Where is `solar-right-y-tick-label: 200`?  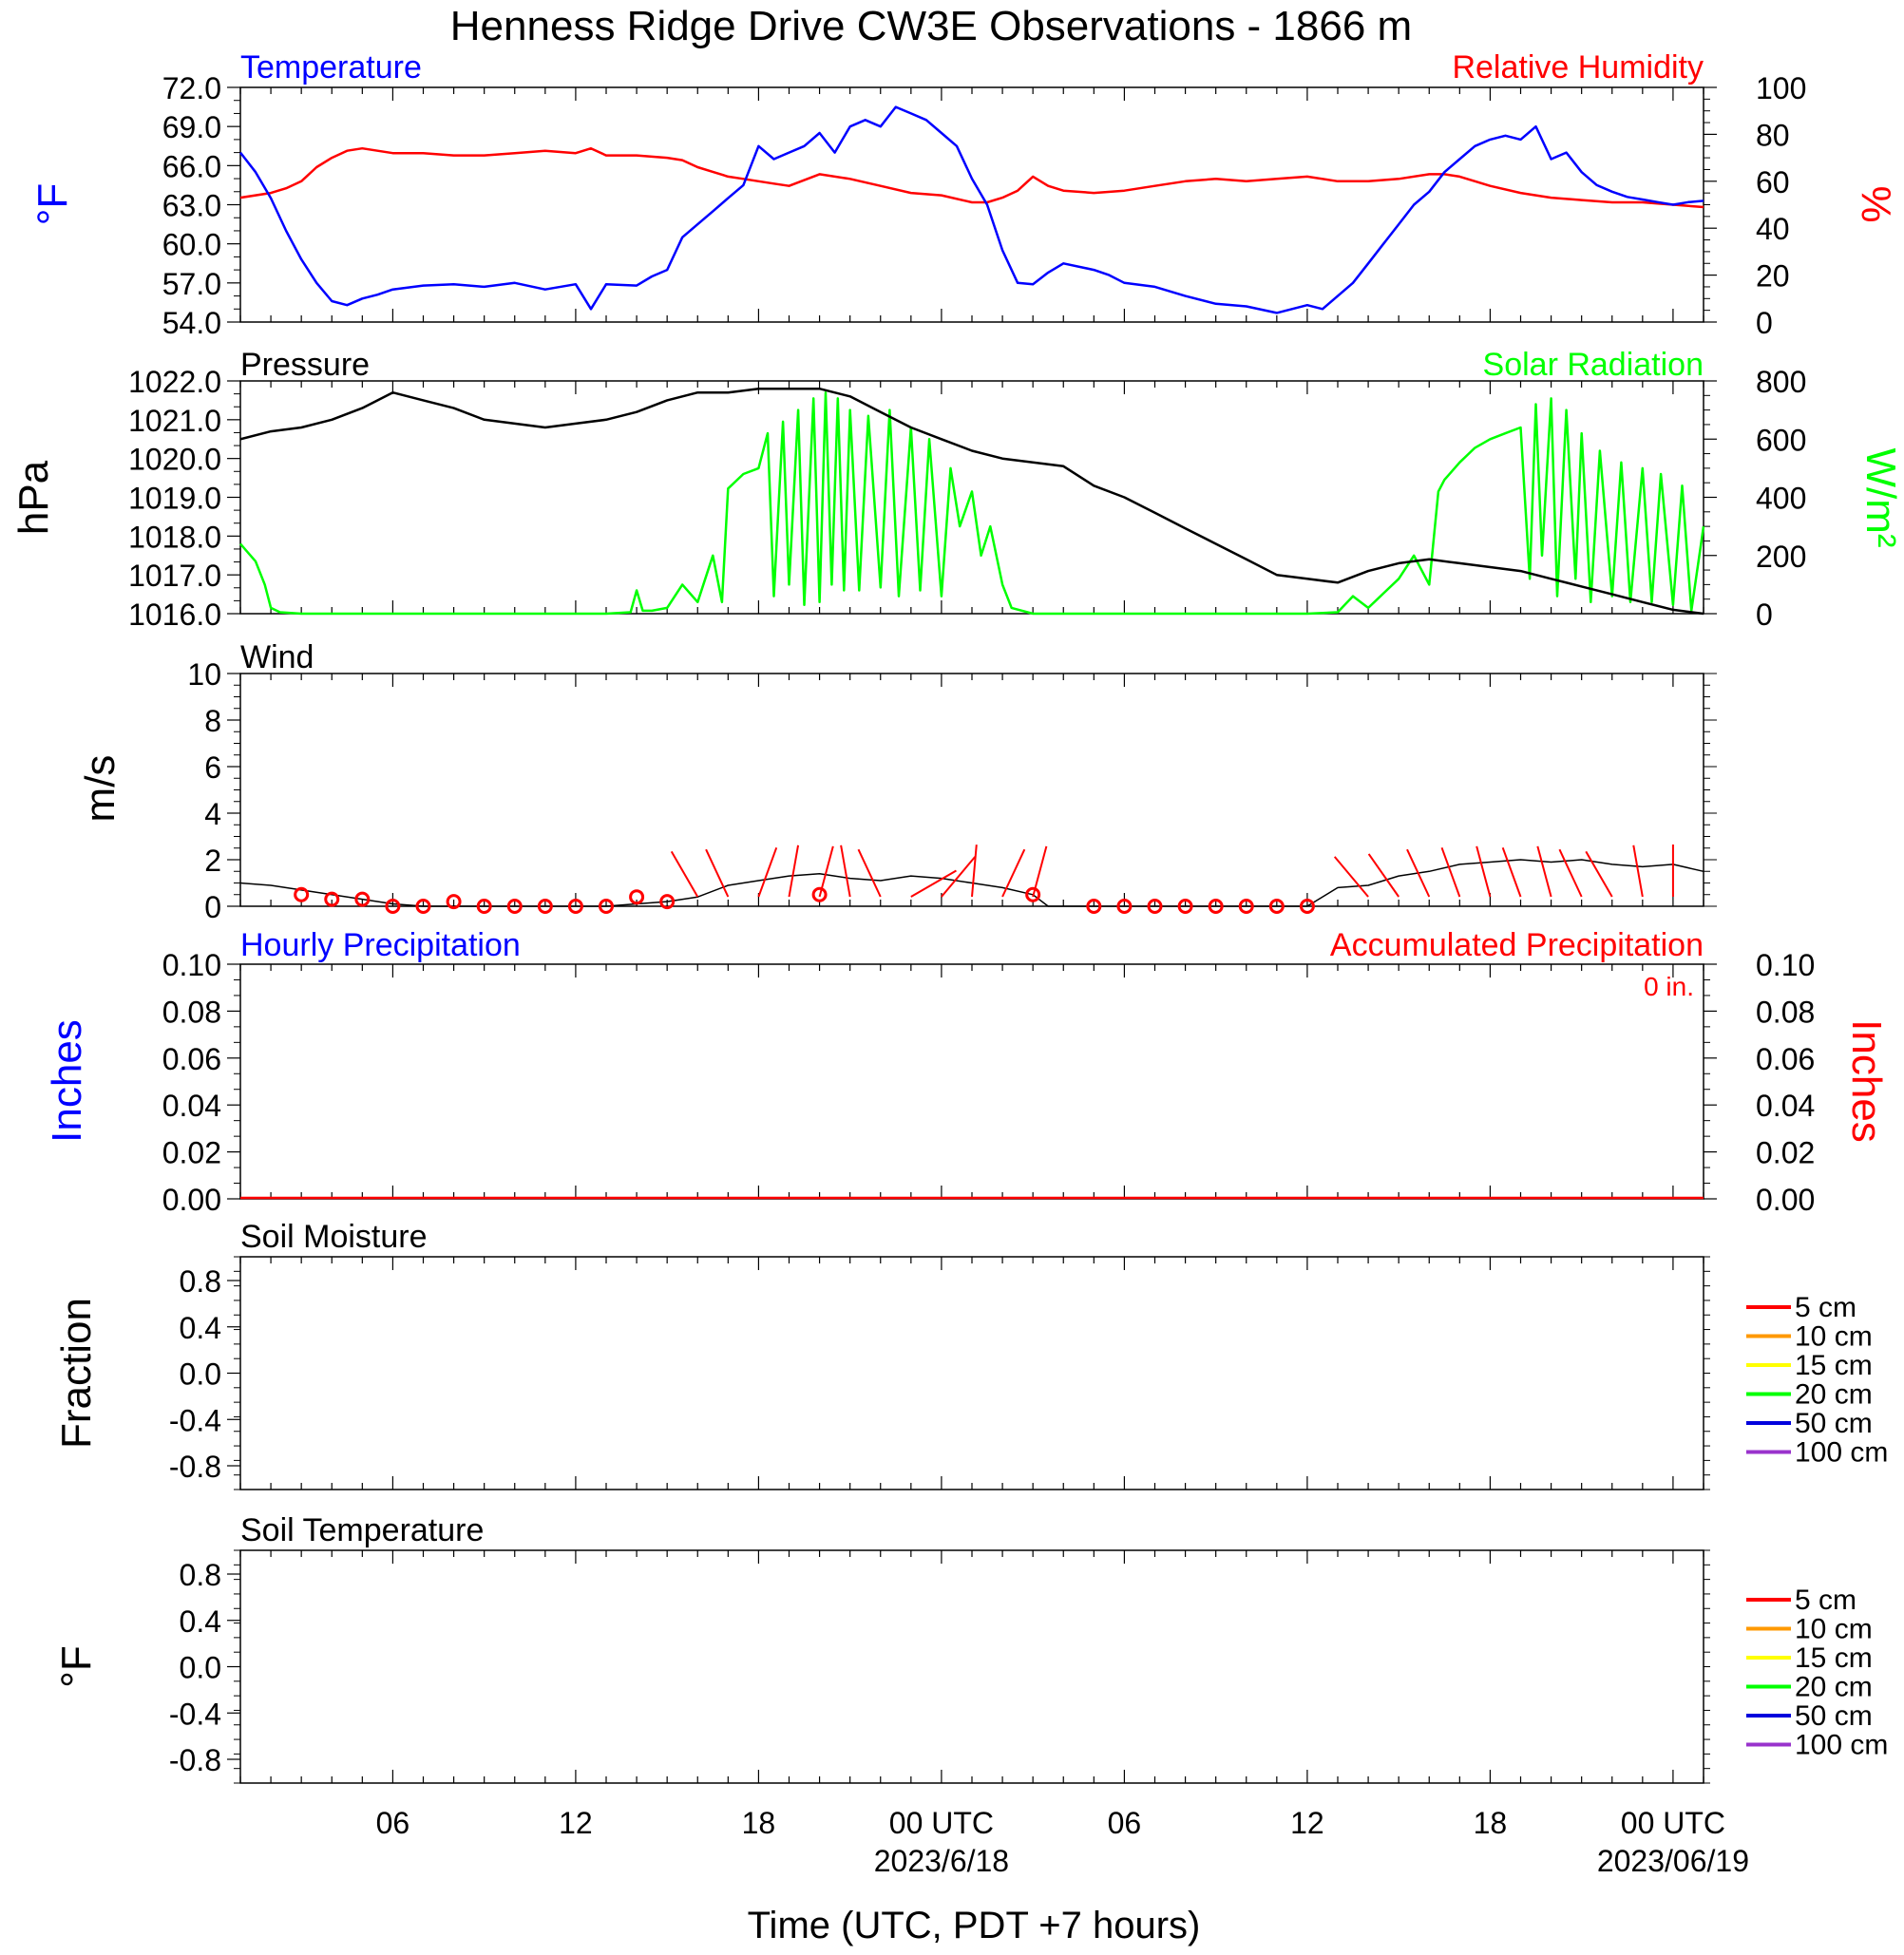 solar-right-y-tick-label: 200 is located at coordinates (1781, 557).